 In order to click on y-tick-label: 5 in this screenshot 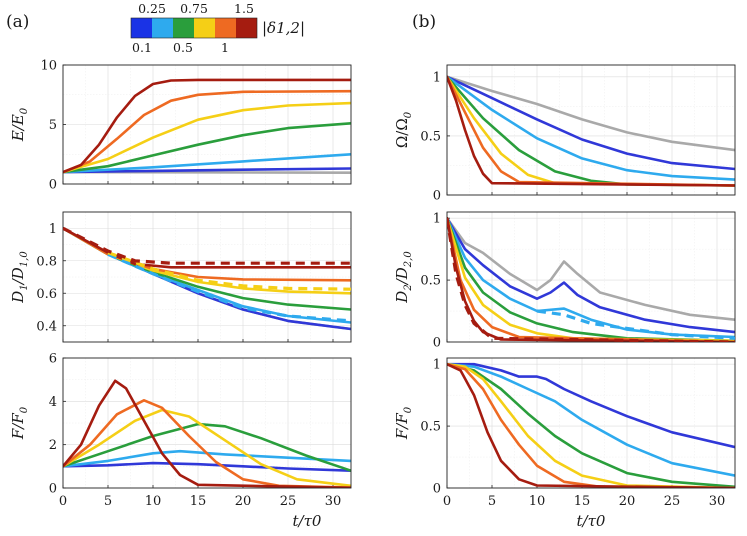, I will do `click(53, 125)`.